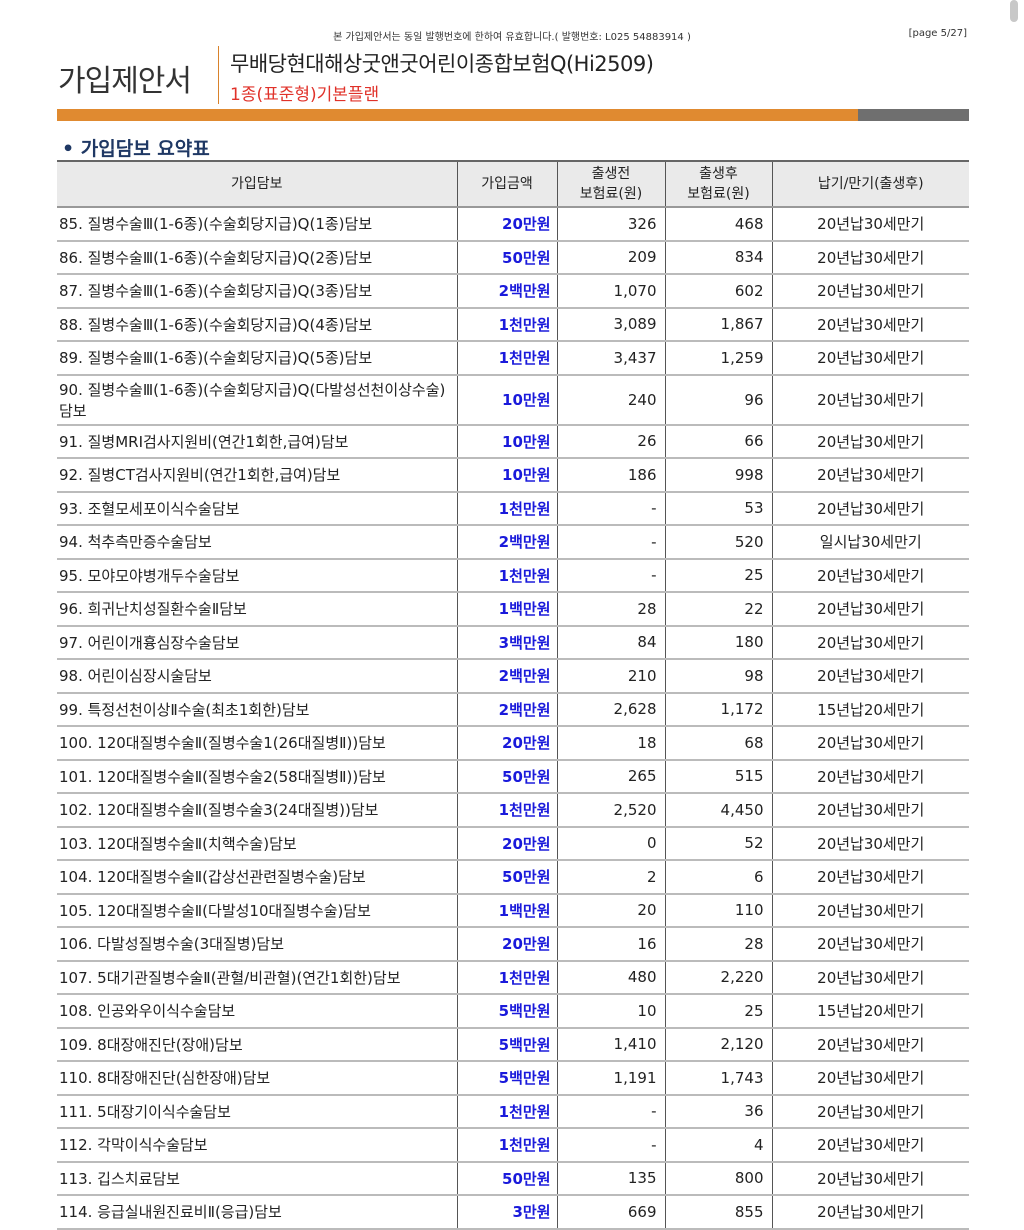 This screenshot has height=1230, width=1024. Describe the element at coordinates (257, 508) in the screenshot. I see `coverage-name: 93. 조혈모세포이식수술담보` at that location.